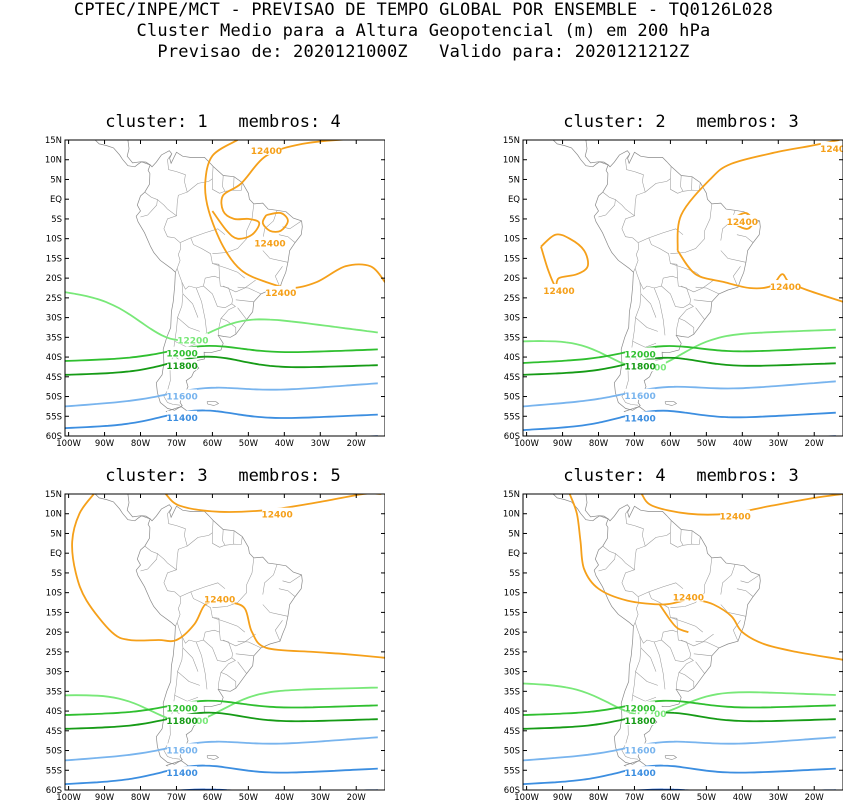 This screenshot has width=847, height=806. Describe the element at coordinates (512, 398) in the screenshot. I see `lat-tick-label: 50S` at that location.